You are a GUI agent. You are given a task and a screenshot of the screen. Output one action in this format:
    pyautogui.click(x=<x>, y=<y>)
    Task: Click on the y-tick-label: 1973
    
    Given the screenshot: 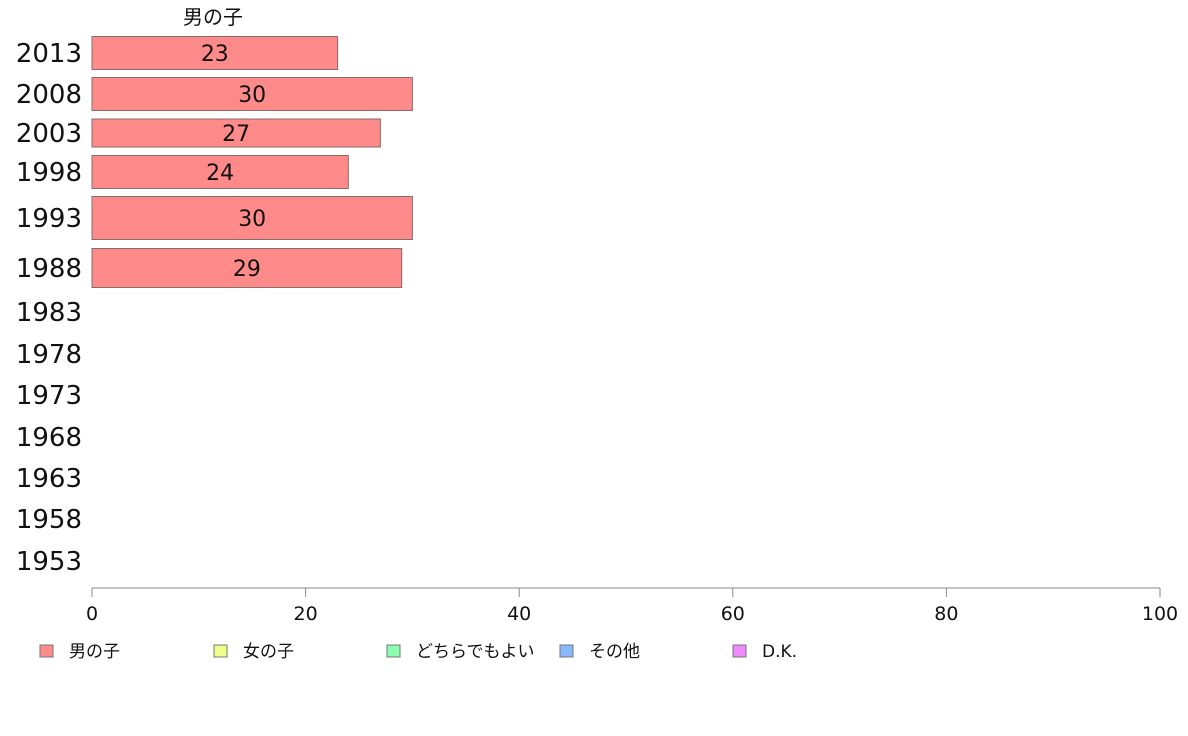 What is the action you would take?
    pyautogui.click(x=49, y=396)
    